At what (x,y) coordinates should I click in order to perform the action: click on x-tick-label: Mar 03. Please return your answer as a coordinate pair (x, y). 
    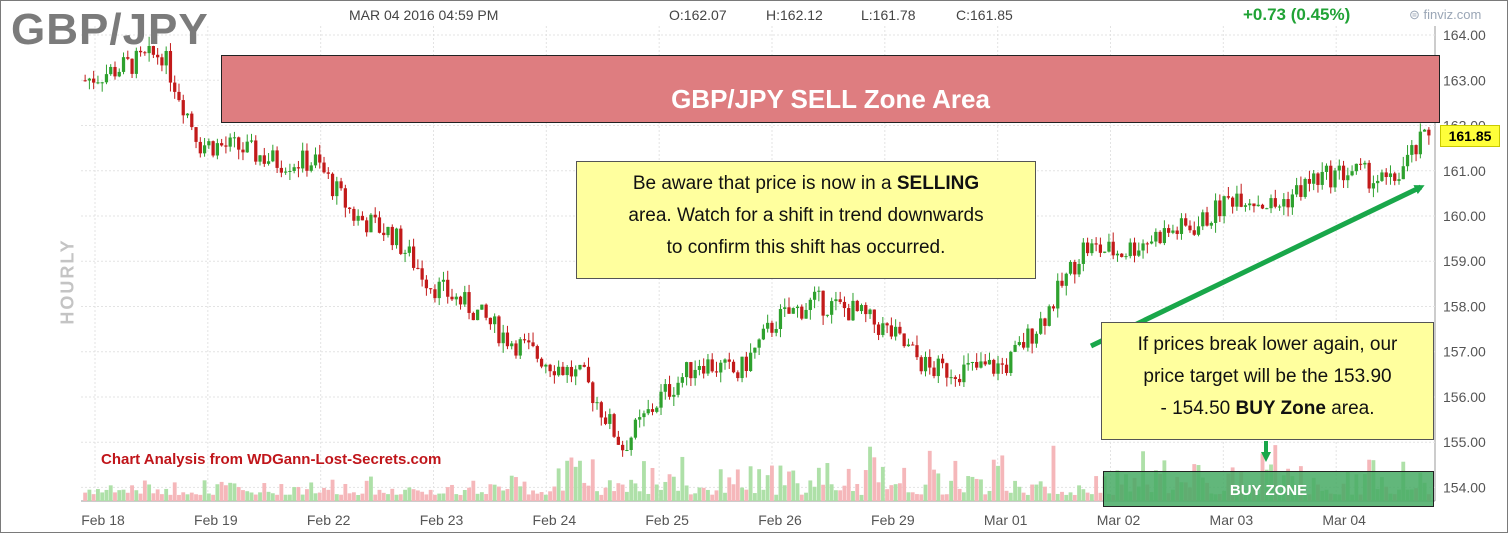
    Looking at the image, I should click on (1232, 520).